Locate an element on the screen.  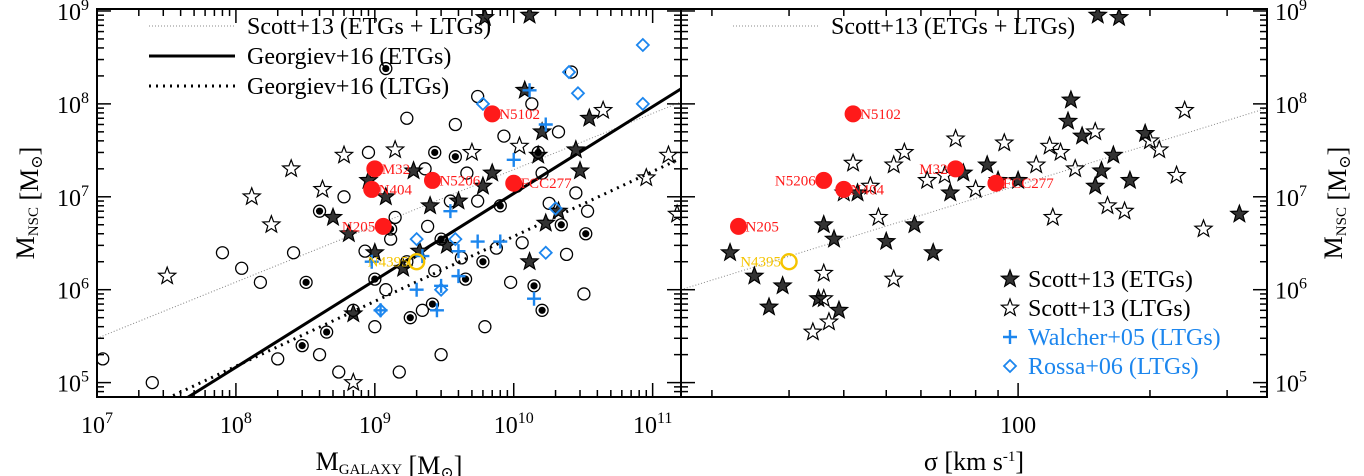
highlight-n4395 is located at coordinates (789, 262).